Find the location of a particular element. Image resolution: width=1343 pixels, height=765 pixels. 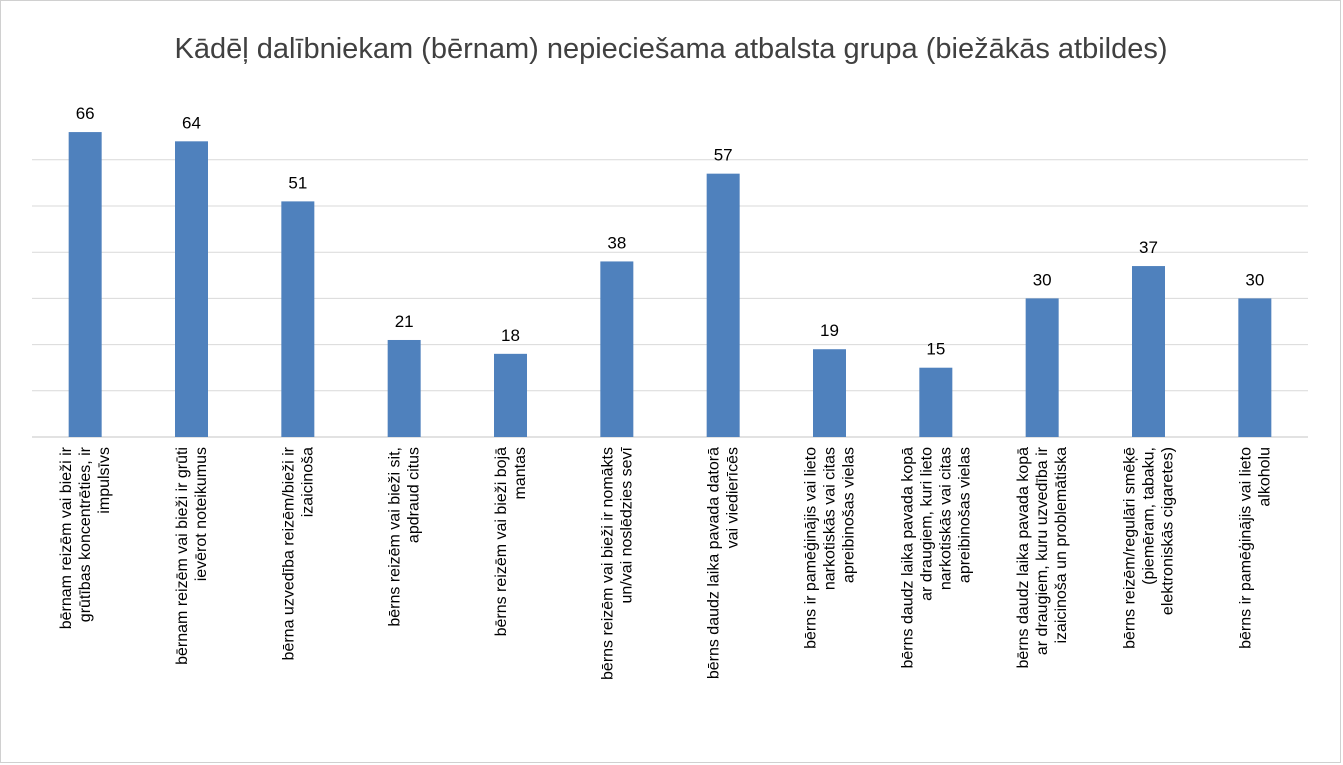

x-tick-label-line: grūtības koncentrēties, ir is located at coordinates (85, 534).